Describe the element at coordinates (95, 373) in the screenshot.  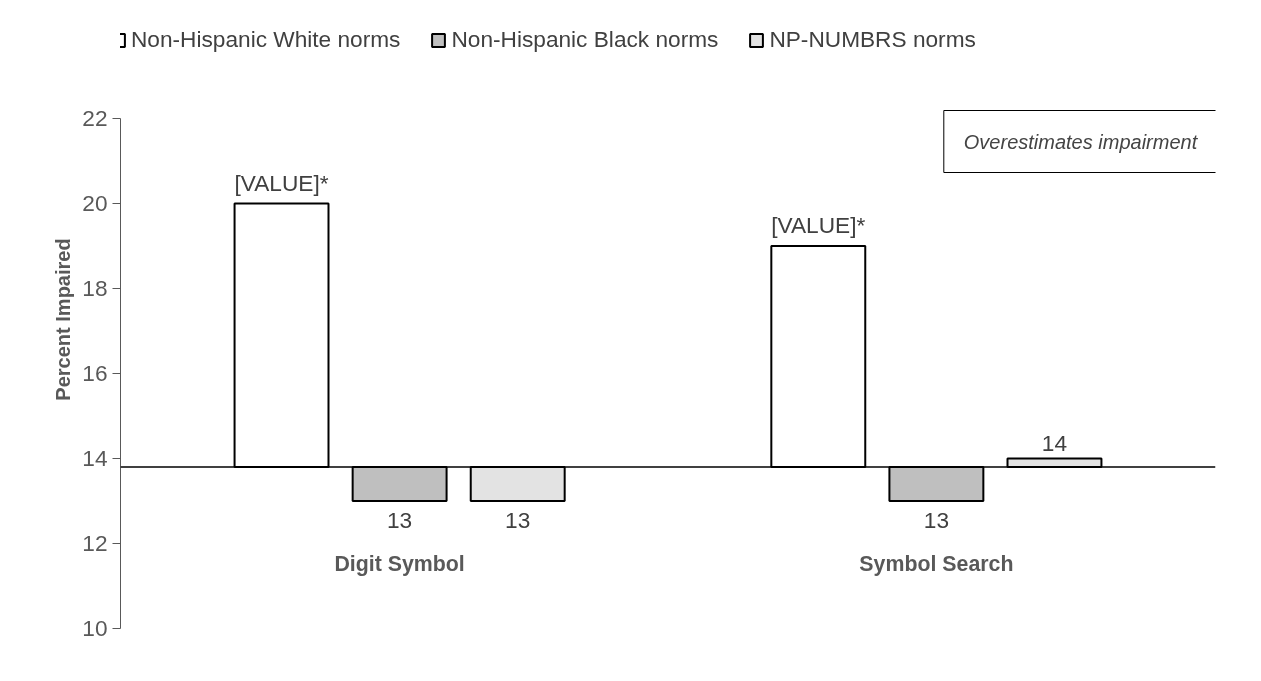
I see `y-tick-label: 16` at that location.